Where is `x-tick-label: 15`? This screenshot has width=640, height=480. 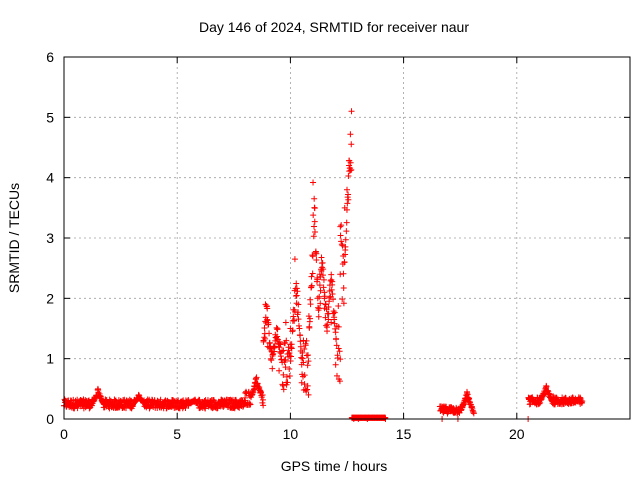 x-tick-label: 15 is located at coordinates (404, 434).